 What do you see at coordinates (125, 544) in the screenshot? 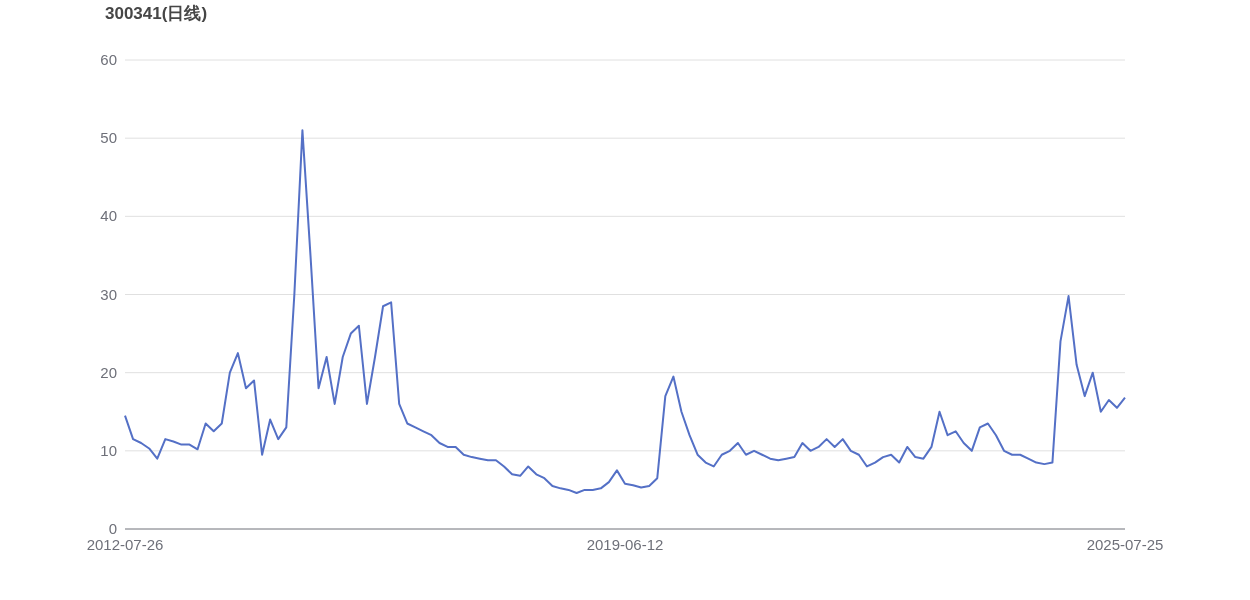
I see `x-tick-label: 2012-07-26` at bounding box center [125, 544].